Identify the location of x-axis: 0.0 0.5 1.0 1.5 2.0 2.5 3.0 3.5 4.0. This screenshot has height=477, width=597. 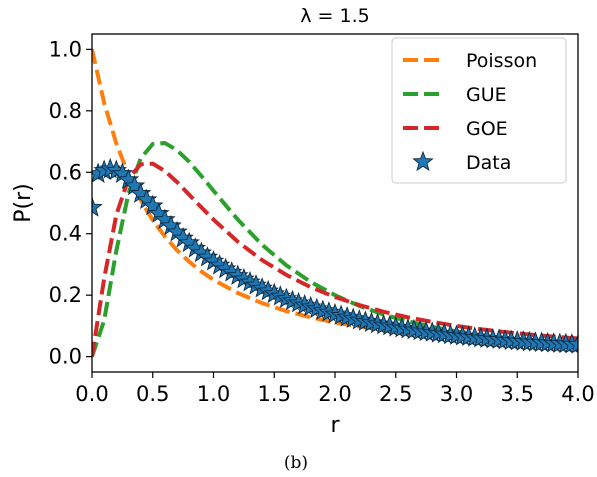
(335, 389).